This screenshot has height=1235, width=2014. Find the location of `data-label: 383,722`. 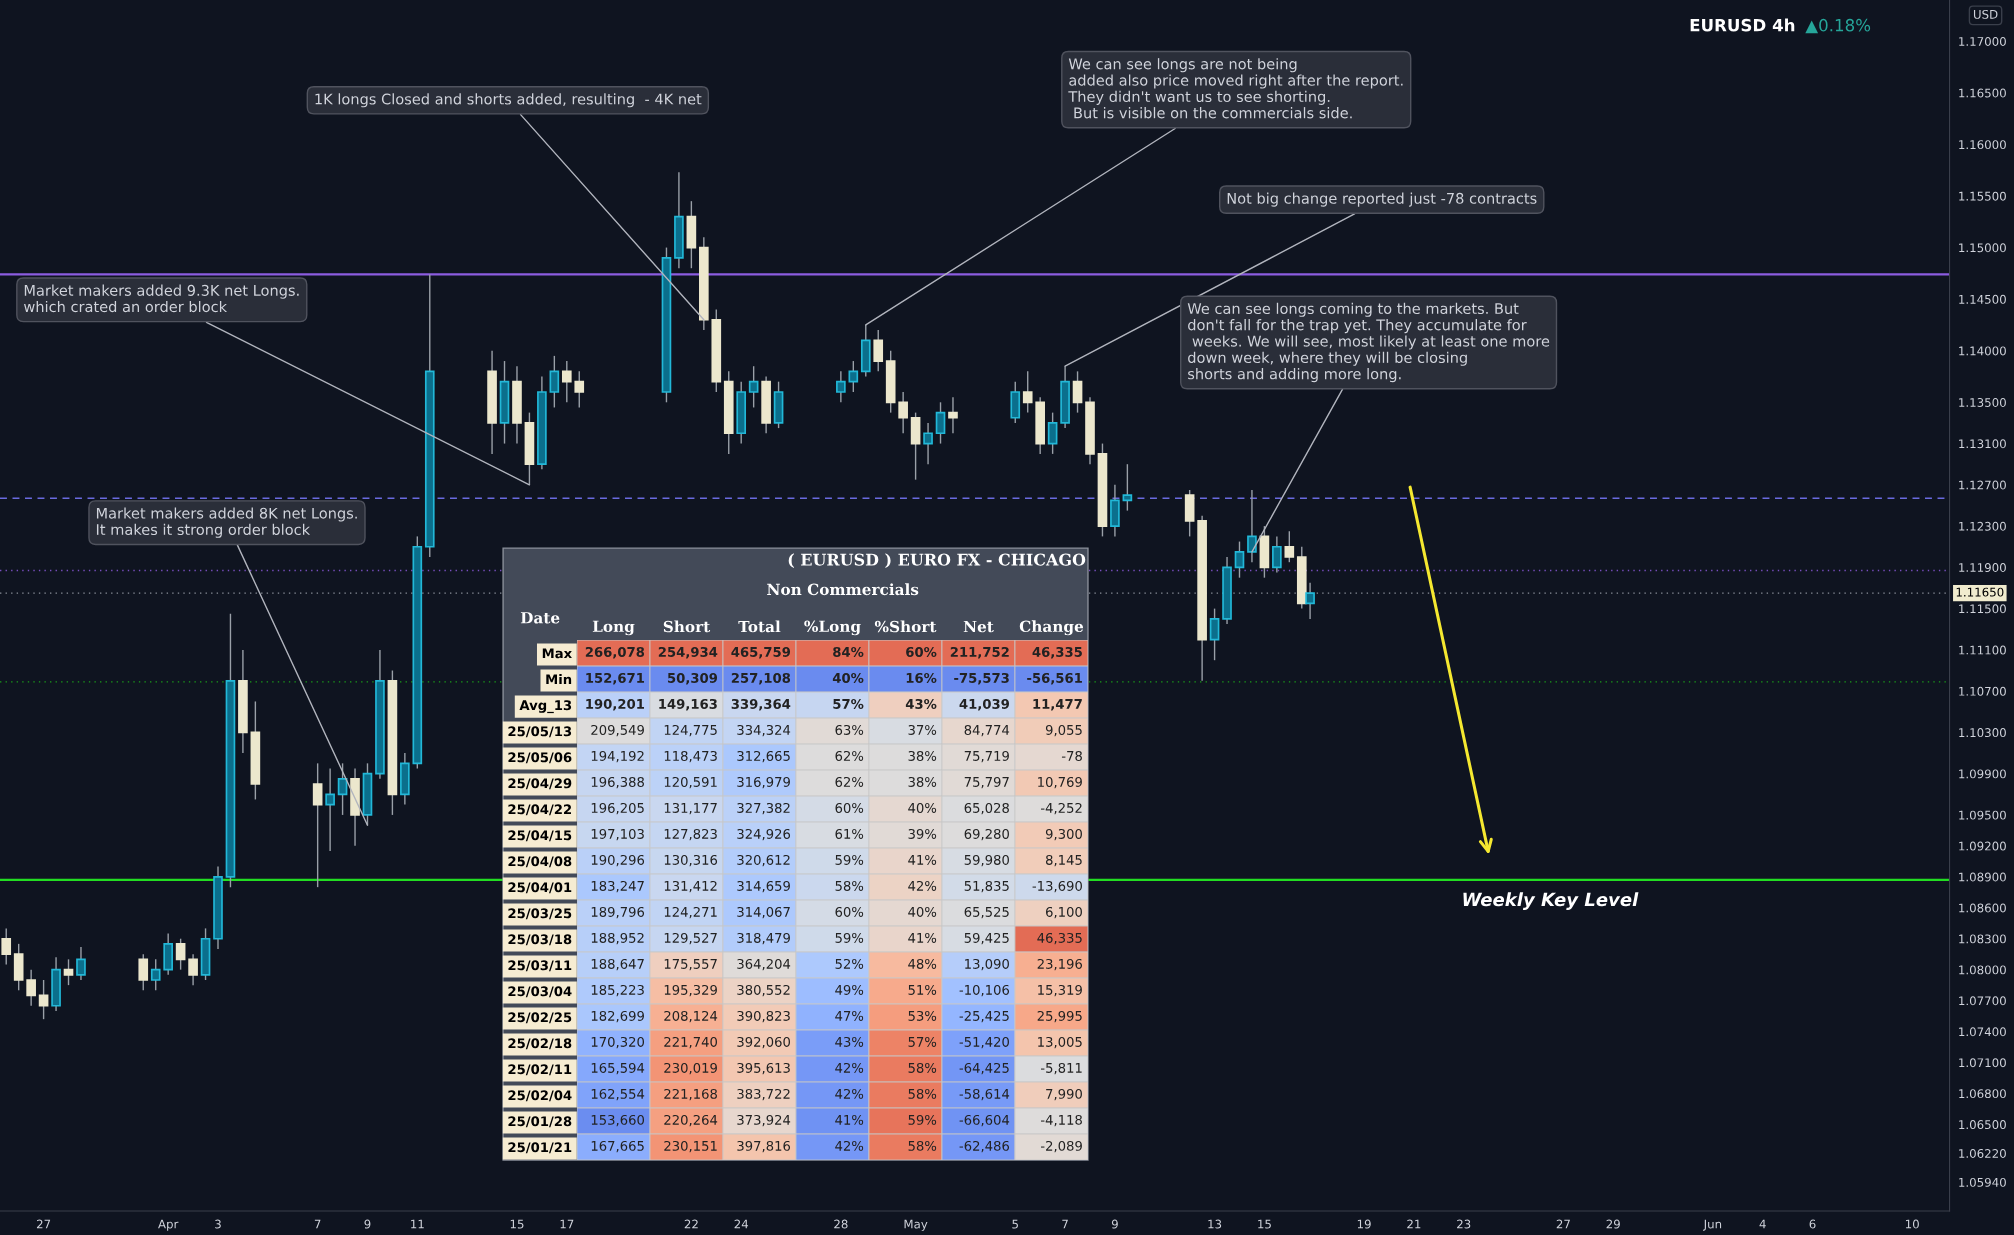

data-label: 383,722 is located at coordinates (763, 1094).